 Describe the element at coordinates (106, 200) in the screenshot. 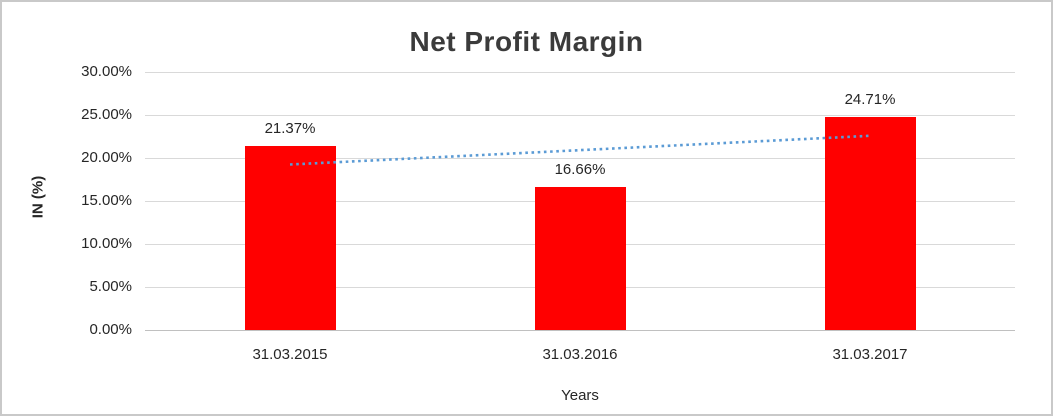

I see `y-axis-tick-label: 15.00%` at that location.